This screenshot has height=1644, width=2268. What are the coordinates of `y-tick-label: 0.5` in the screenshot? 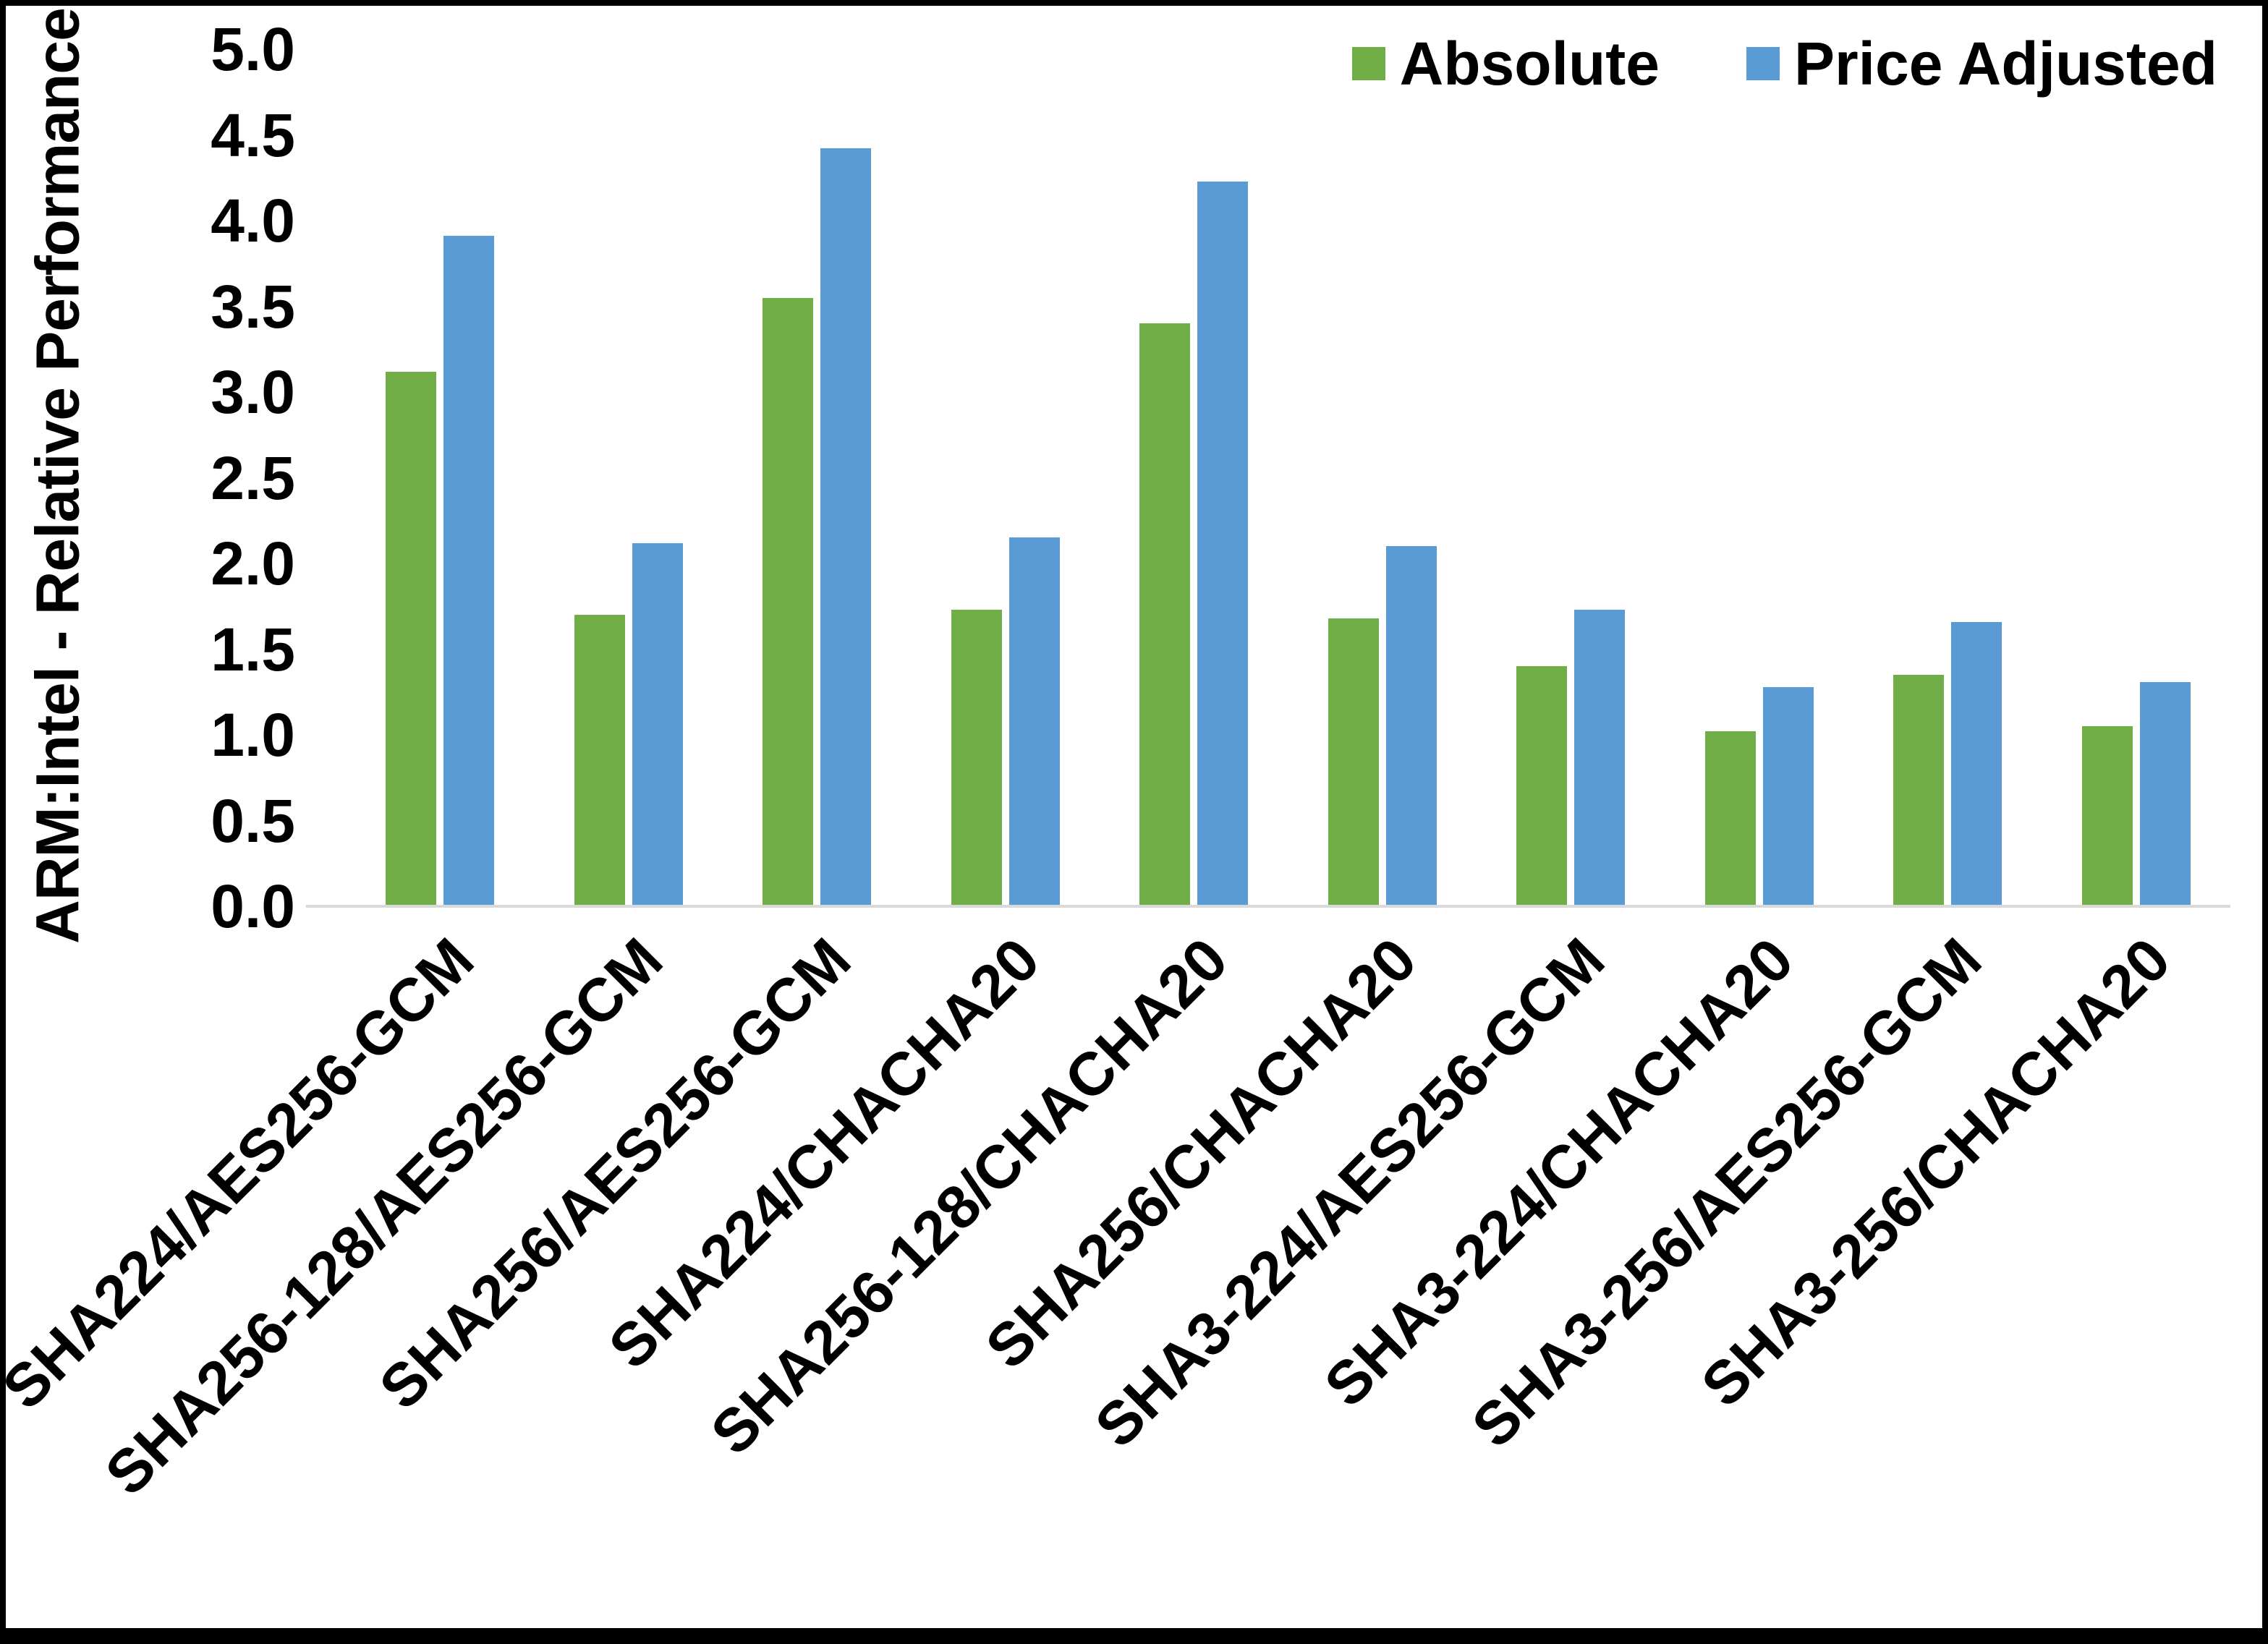 It's located at (253, 820).